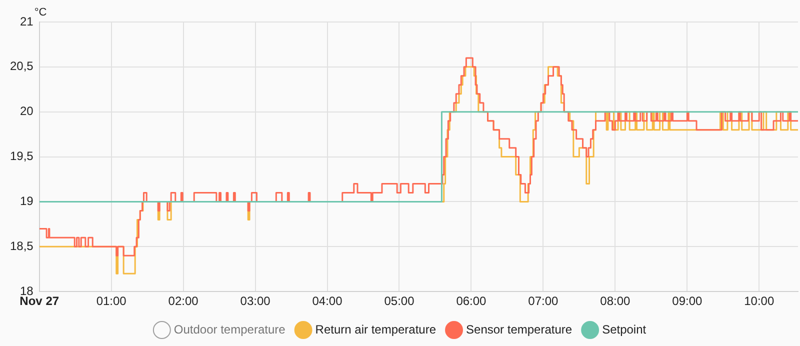 The image size is (800, 346). I want to click on legend-label: Return air temperature, so click(375, 329).